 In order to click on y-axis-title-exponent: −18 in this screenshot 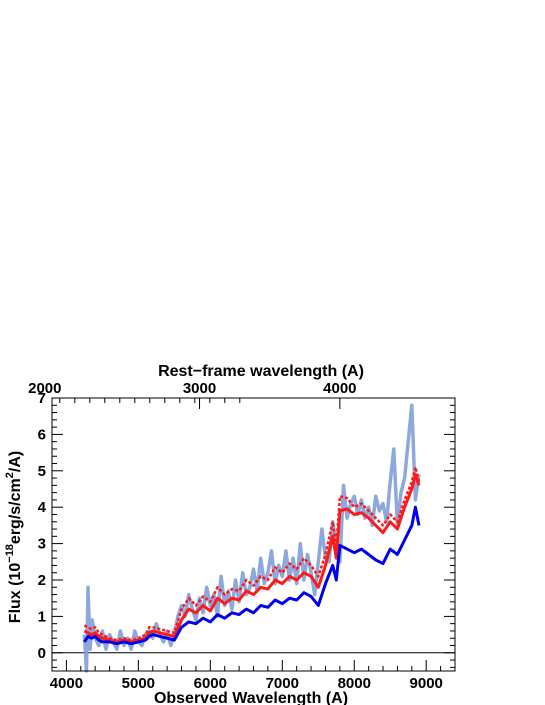, I will do `click(10, 553)`.